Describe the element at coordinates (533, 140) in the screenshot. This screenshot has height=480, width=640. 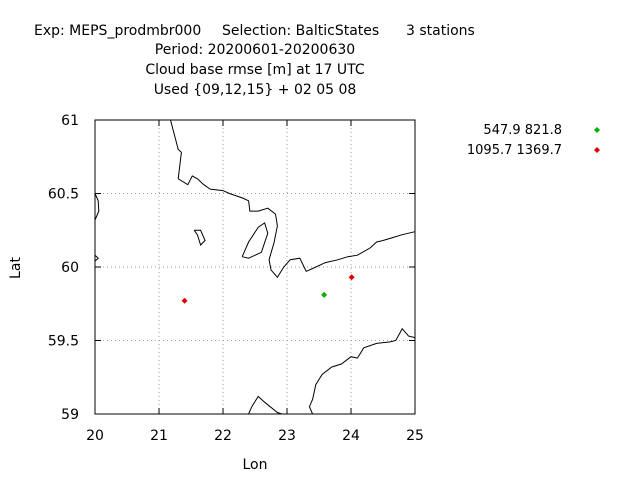
I see `legend: 547.9 821.8 1095.7 1369.7` at that location.